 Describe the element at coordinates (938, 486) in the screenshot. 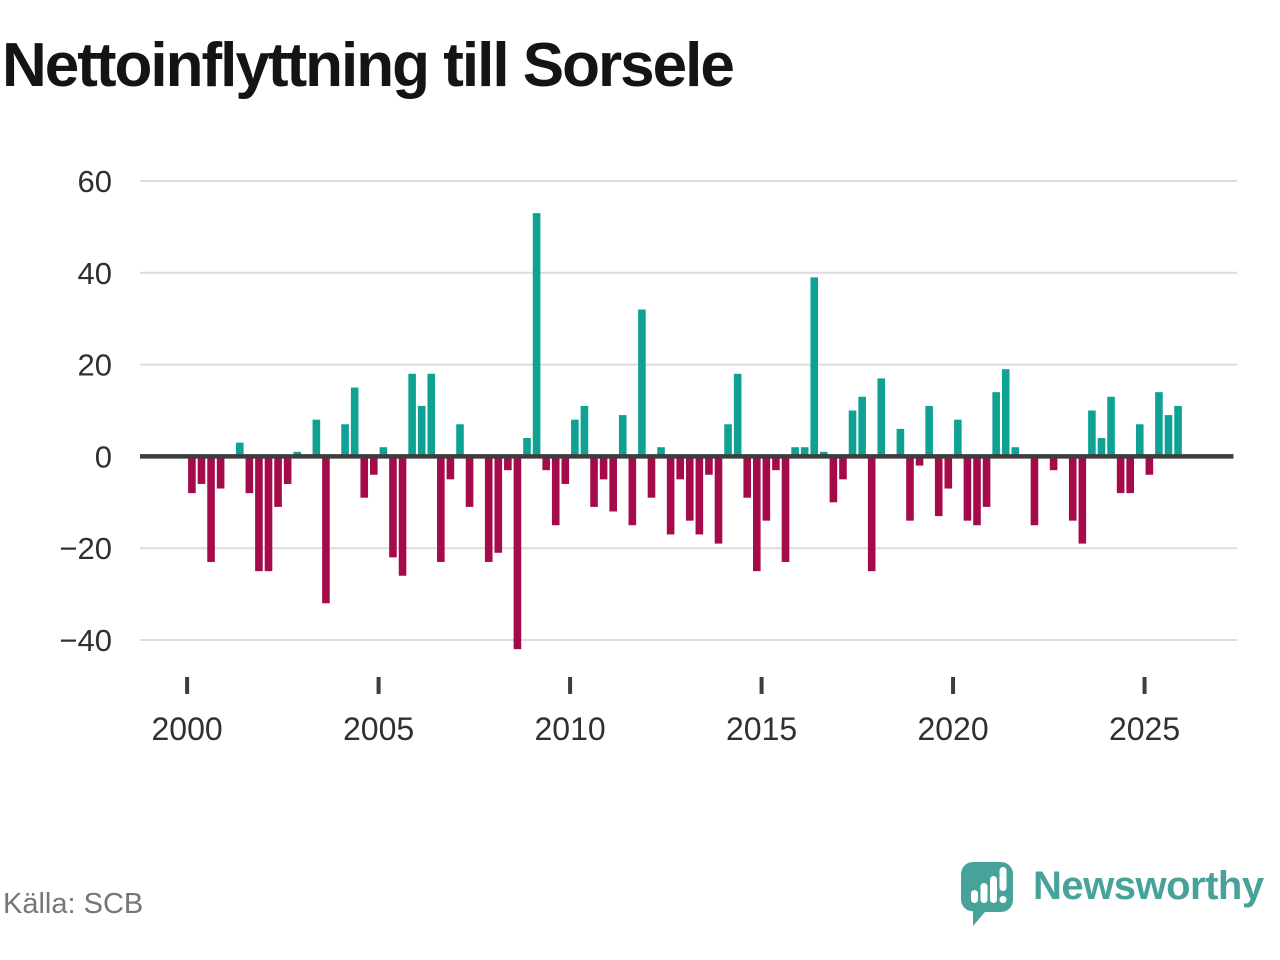

I see `bar-2019Q3` at that location.